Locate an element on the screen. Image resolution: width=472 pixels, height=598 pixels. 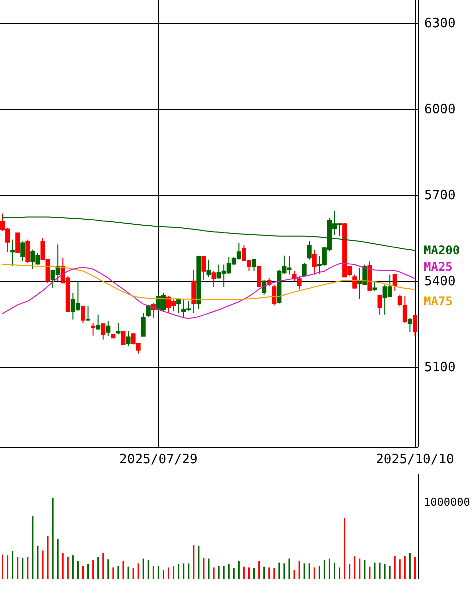
y-tick-label: 5400 is located at coordinates (440, 282).